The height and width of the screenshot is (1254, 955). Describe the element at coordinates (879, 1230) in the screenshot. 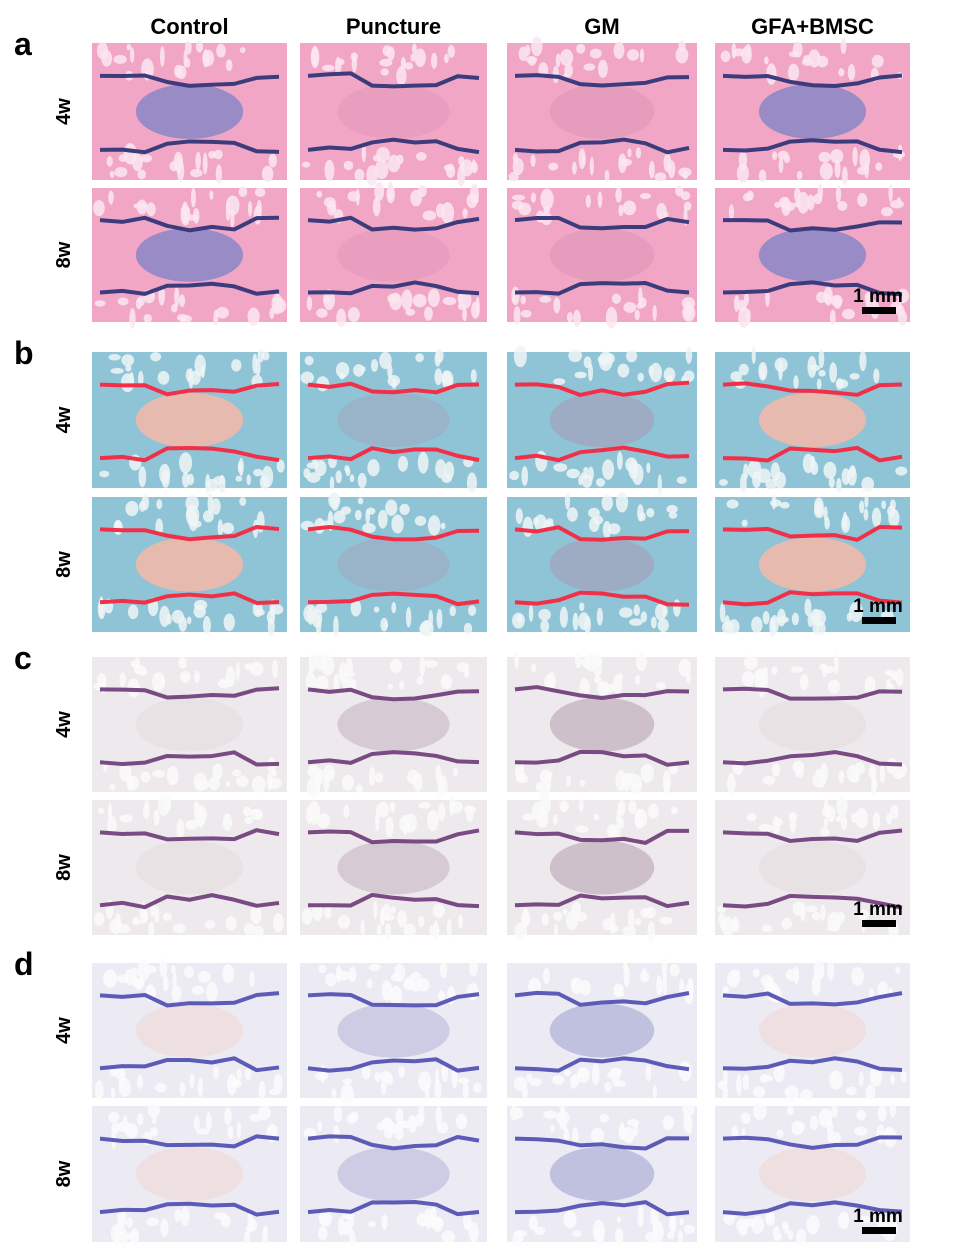

I see `scale-bar` at that location.